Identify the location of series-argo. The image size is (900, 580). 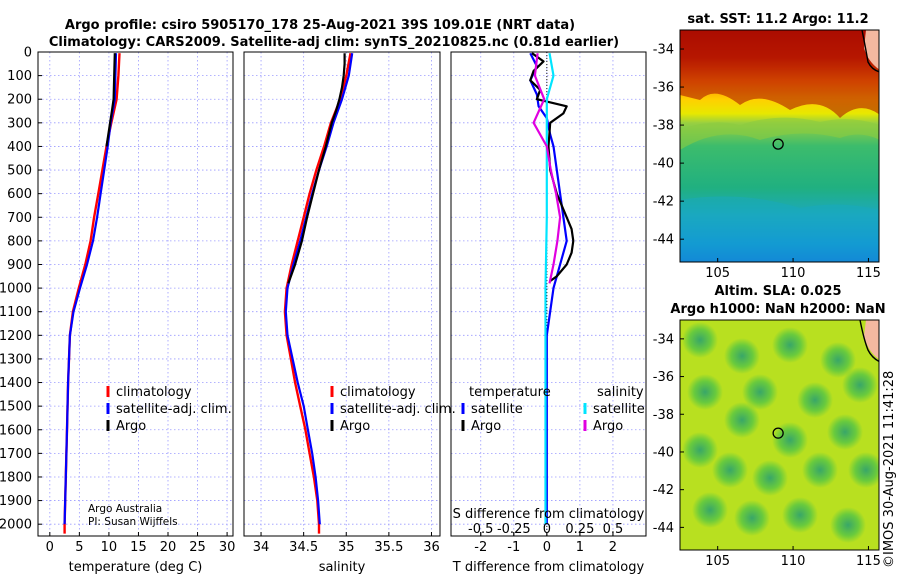
(110, 100).